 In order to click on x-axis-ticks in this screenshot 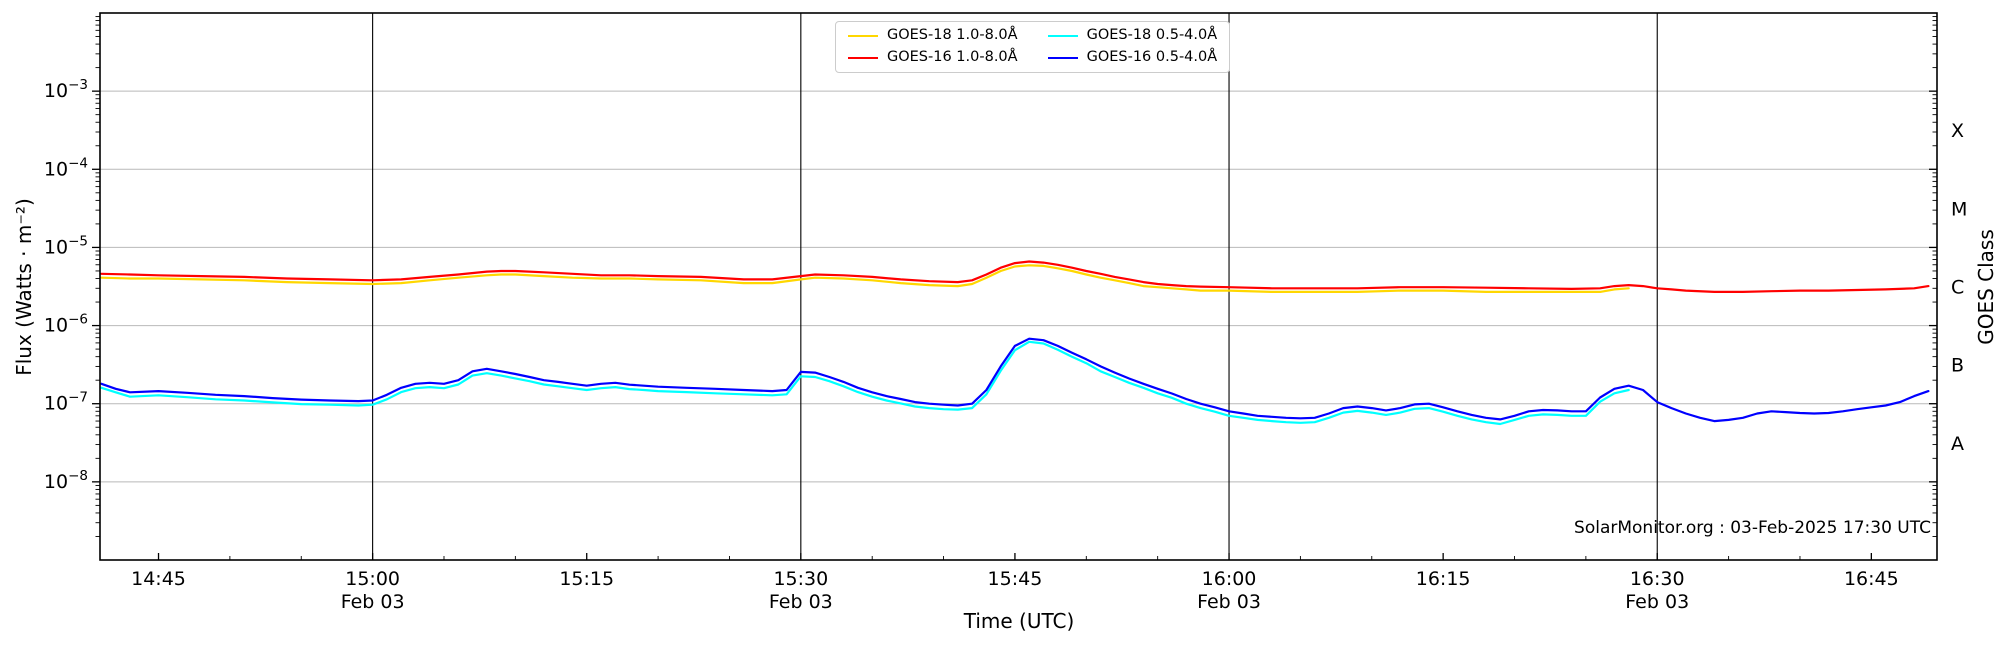, I will do `click(1014, 556)`.